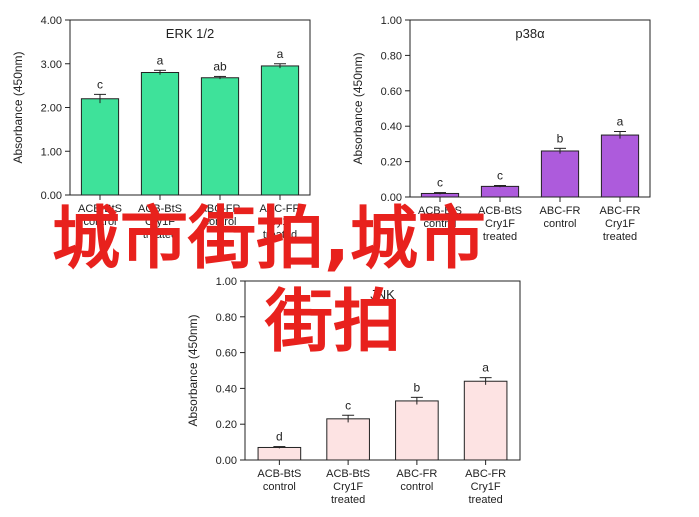 This screenshot has height=517, width=699. Describe the element at coordinates (382, 294) in the screenshot. I see `chart-title: JNK` at that location.